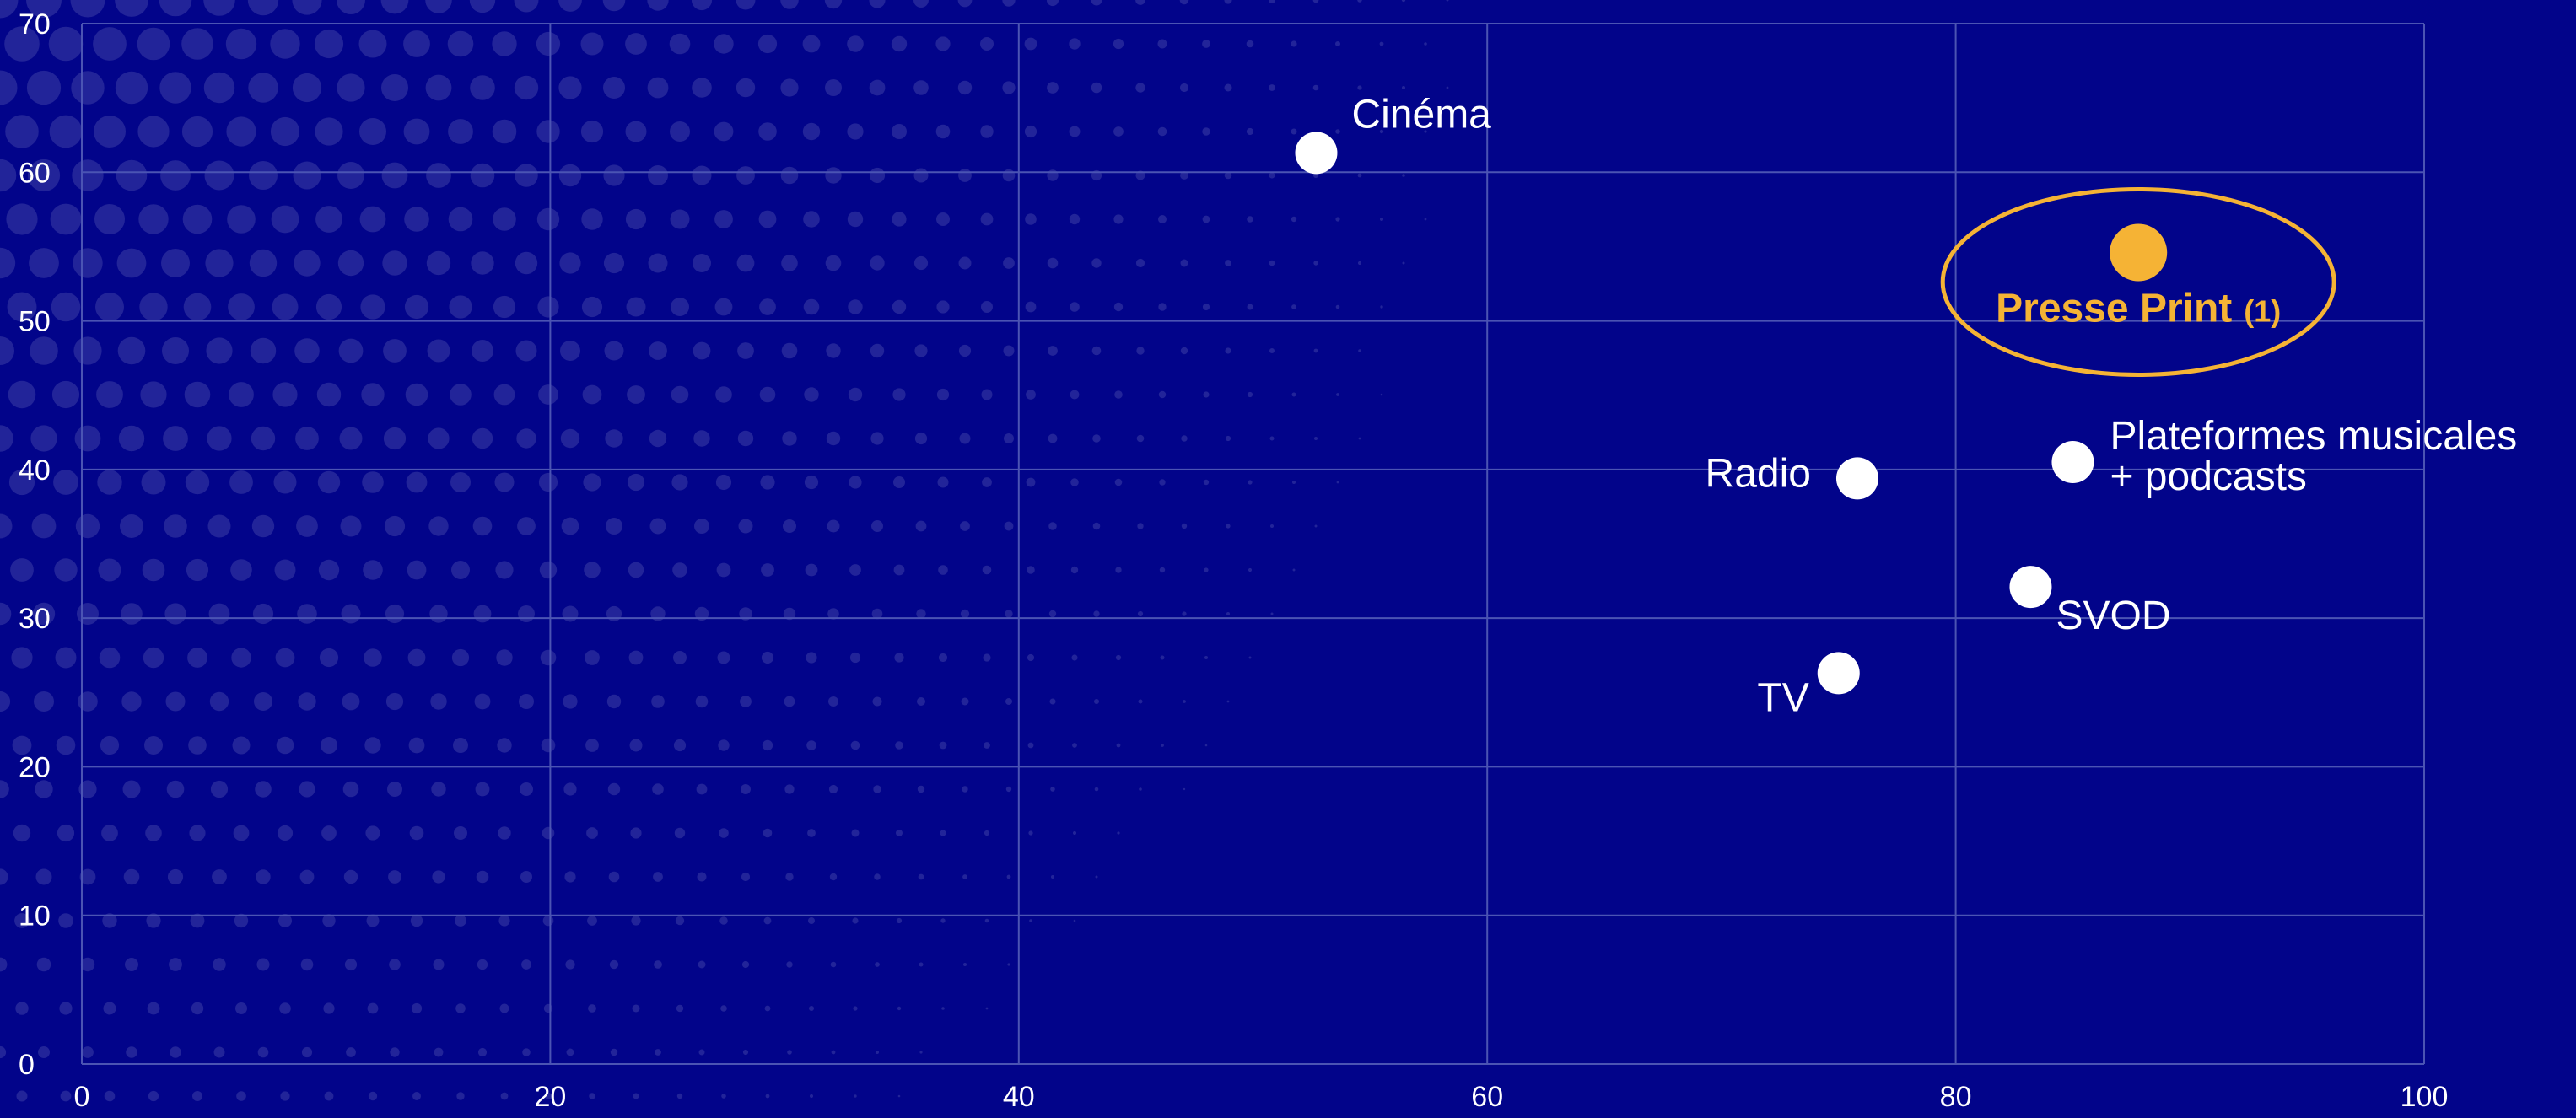  What do you see at coordinates (2138, 281) in the screenshot?
I see `highlight-ellipse` at bounding box center [2138, 281].